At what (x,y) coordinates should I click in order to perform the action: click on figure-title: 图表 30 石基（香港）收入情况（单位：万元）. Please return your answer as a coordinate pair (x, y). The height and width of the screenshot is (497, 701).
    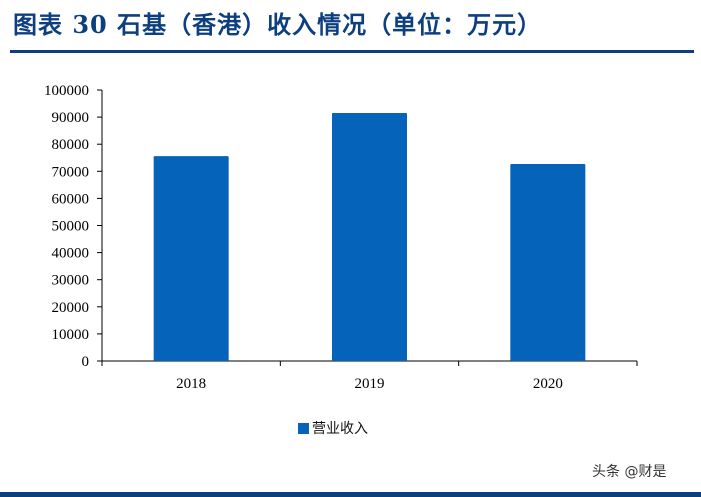
    Looking at the image, I should click on (278, 24).